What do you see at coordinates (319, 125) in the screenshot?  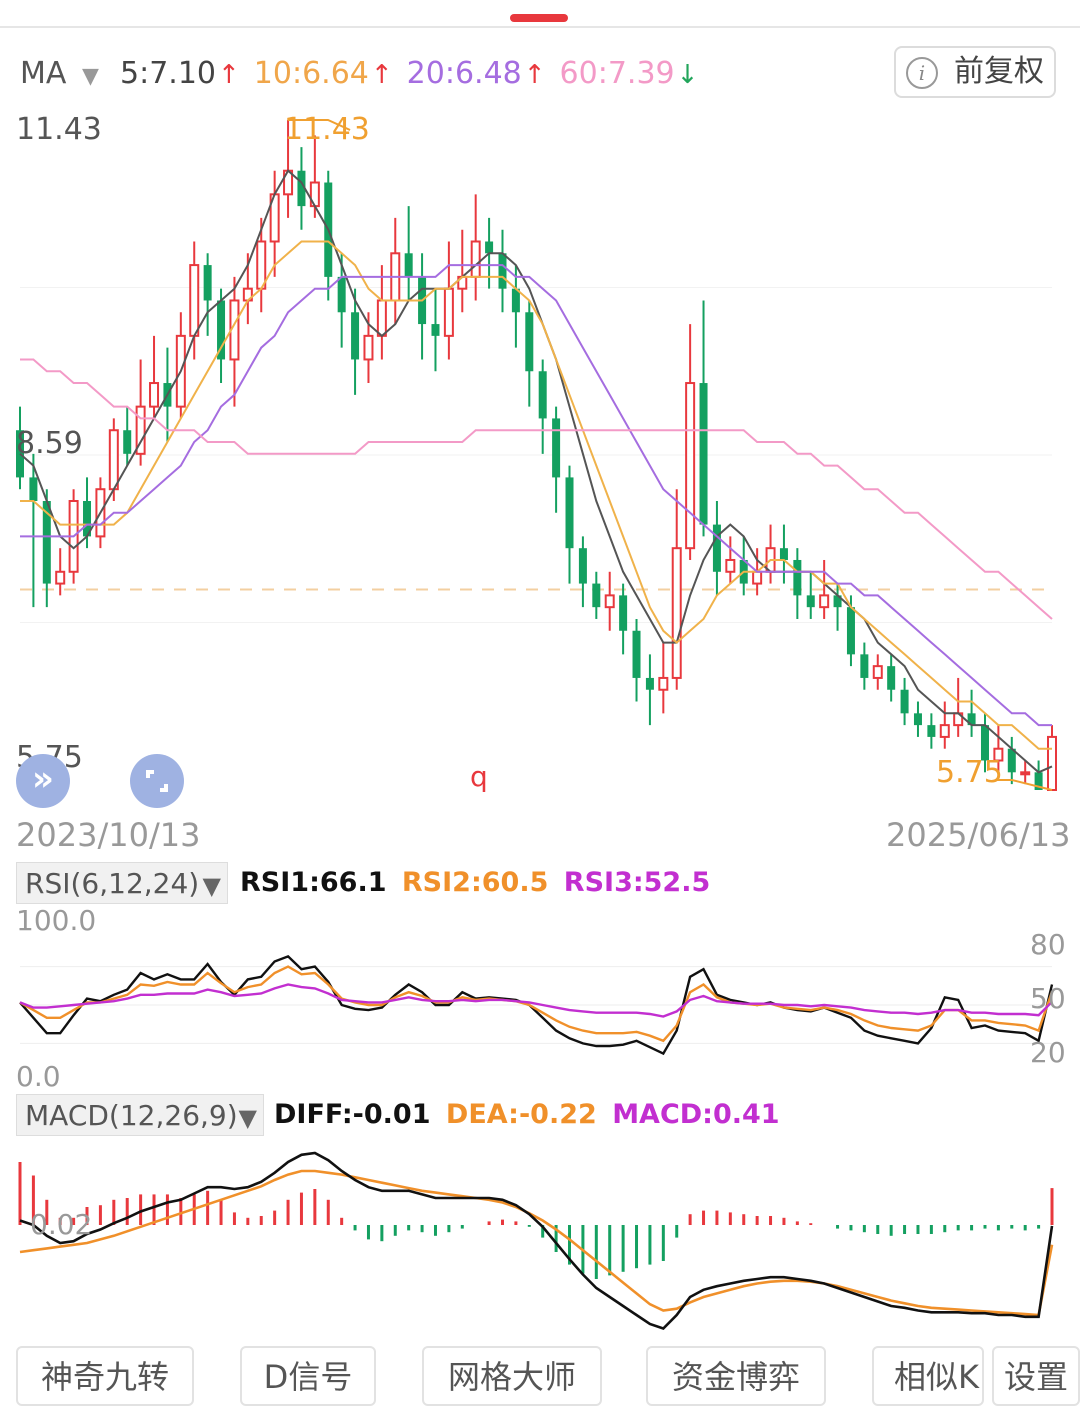 I see `high-marker-line` at bounding box center [319, 125].